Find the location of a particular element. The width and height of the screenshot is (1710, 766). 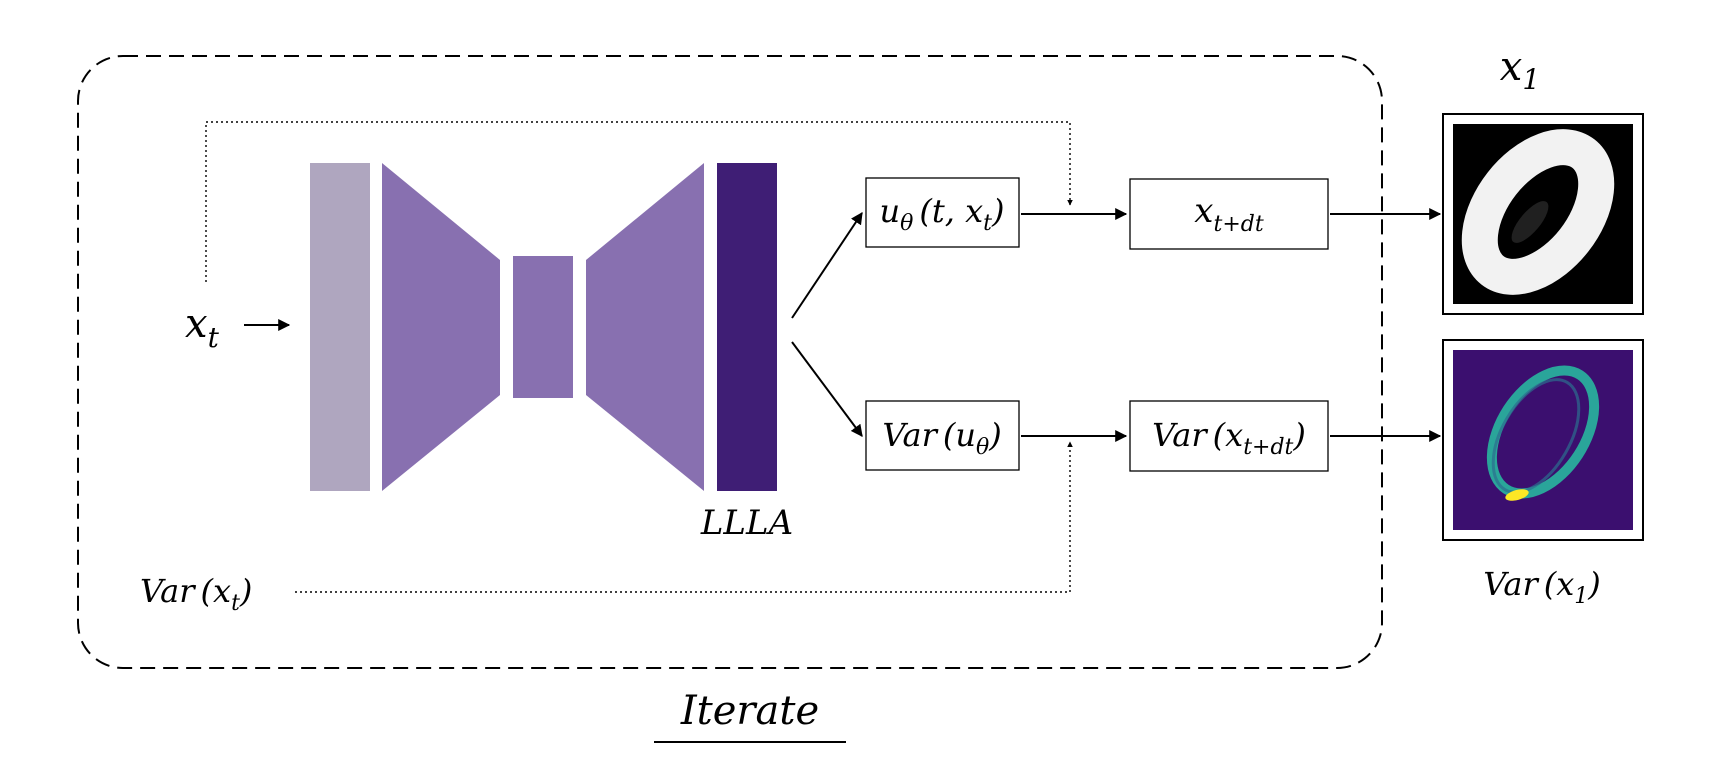

input-x-t-label: xt is located at coordinates (202, 327).